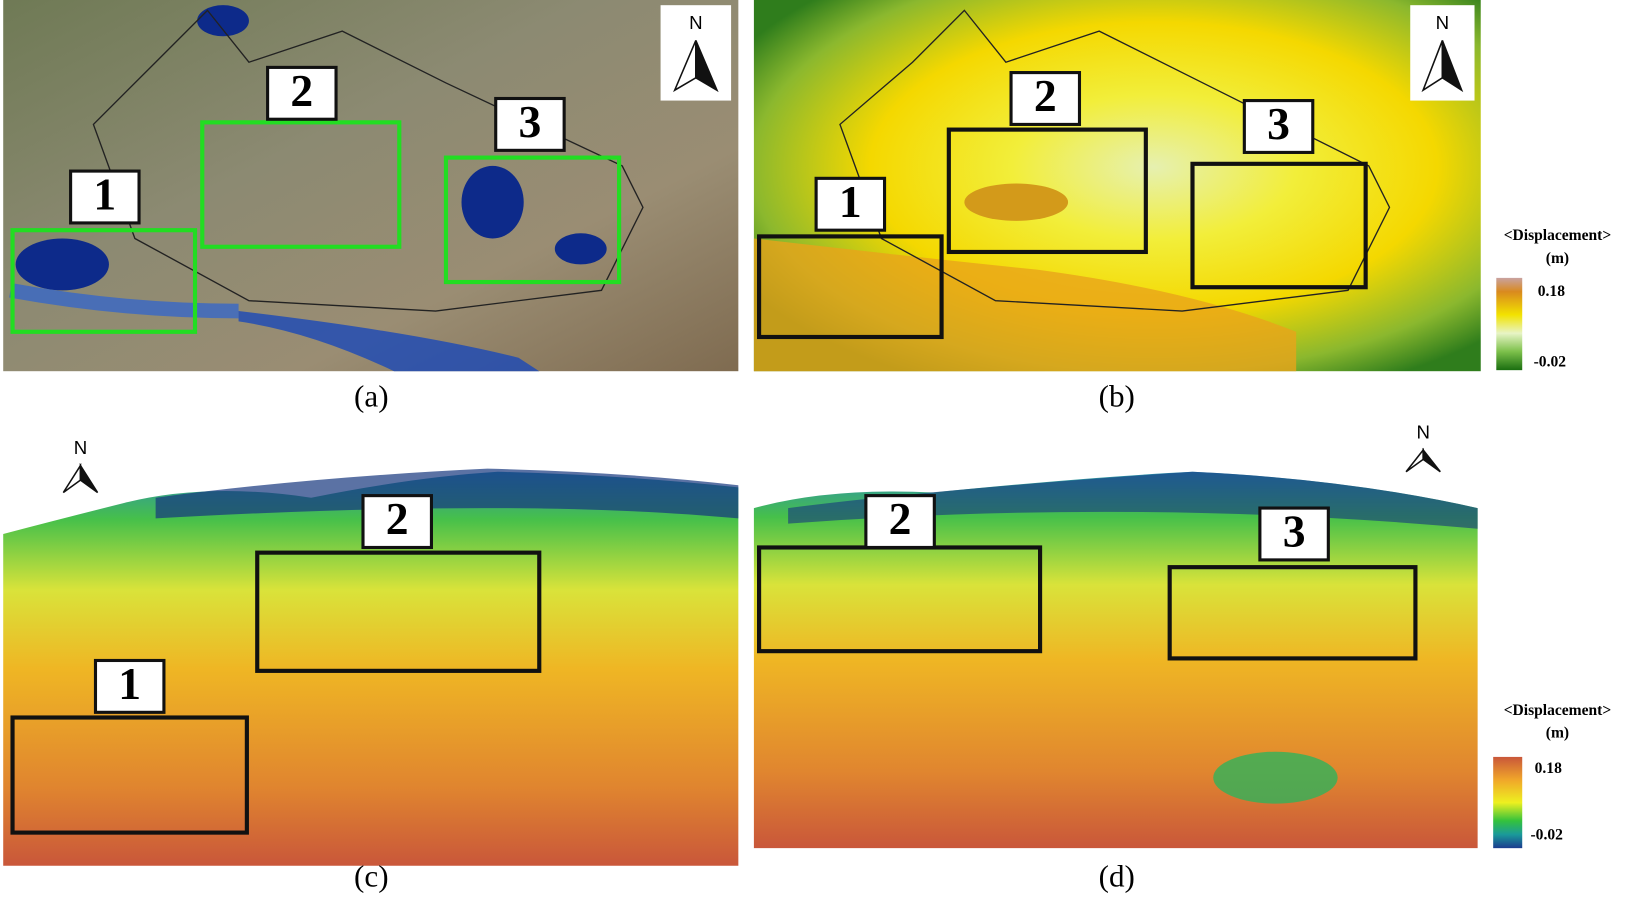 The height and width of the screenshot is (900, 1626). I want to click on panel-caption: (d), so click(1117, 875).